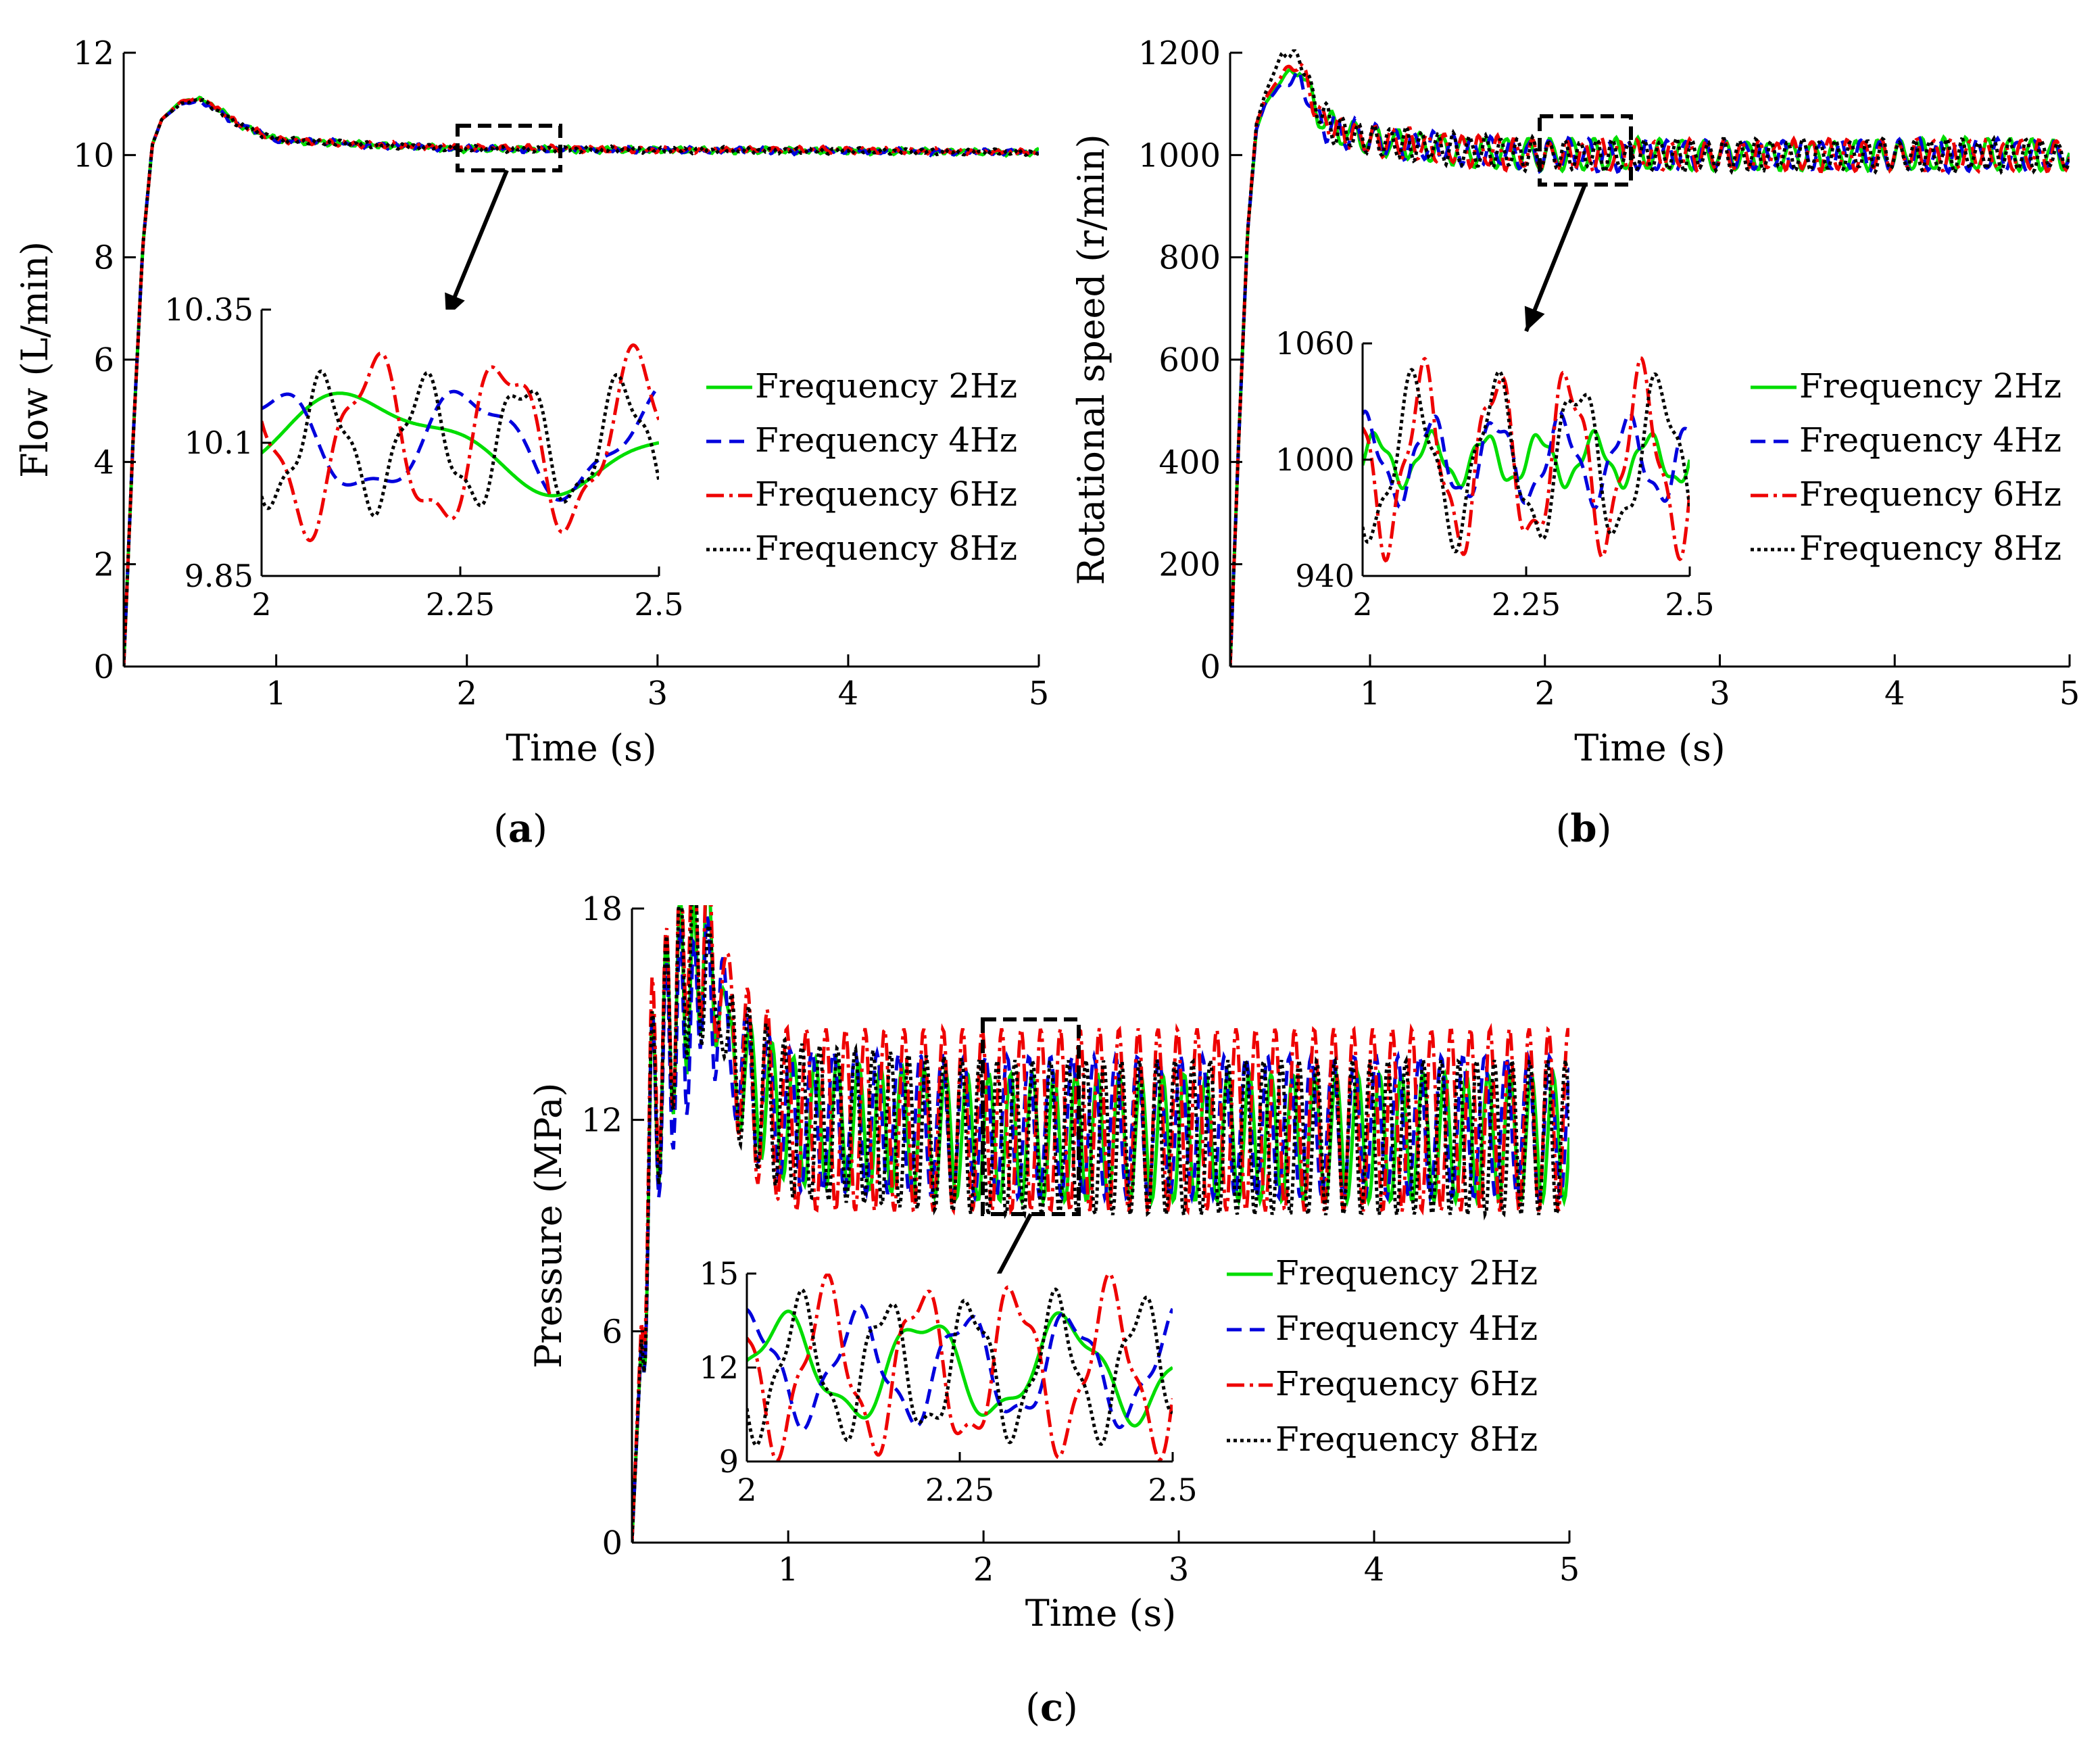 This screenshot has width=2100, height=1740. Describe the element at coordinates (719, 1273) in the screenshot. I see `inset-y-tick-label: 15` at that location.